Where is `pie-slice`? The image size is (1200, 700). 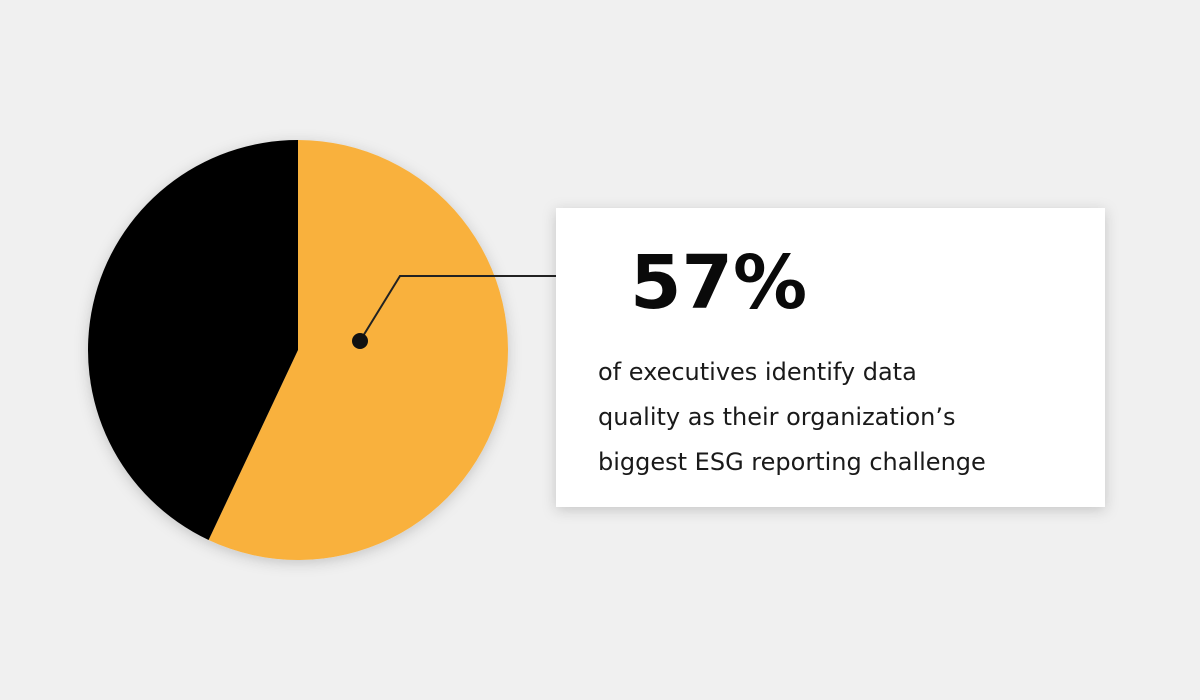
pie-slice is located at coordinates (193, 340).